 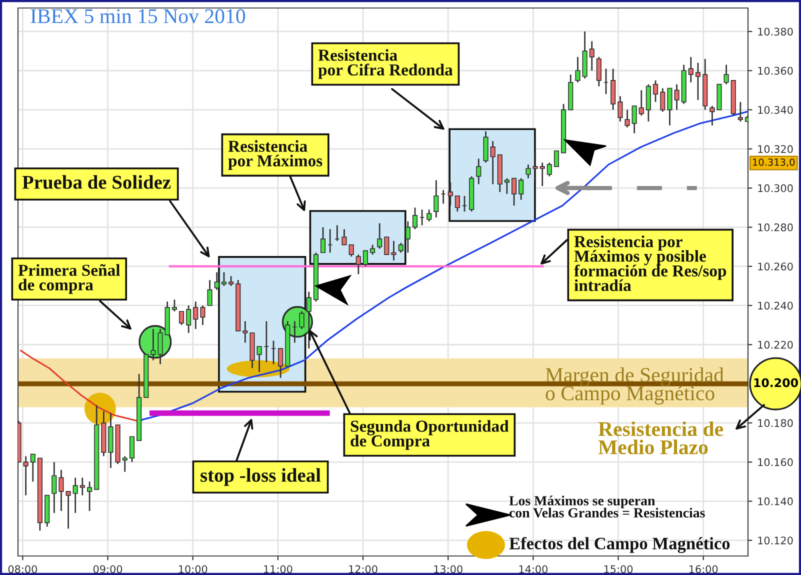 What do you see at coordinates (775, 462) in the screenshot?
I see `y-tick-label: 10.160` at bounding box center [775, 462].